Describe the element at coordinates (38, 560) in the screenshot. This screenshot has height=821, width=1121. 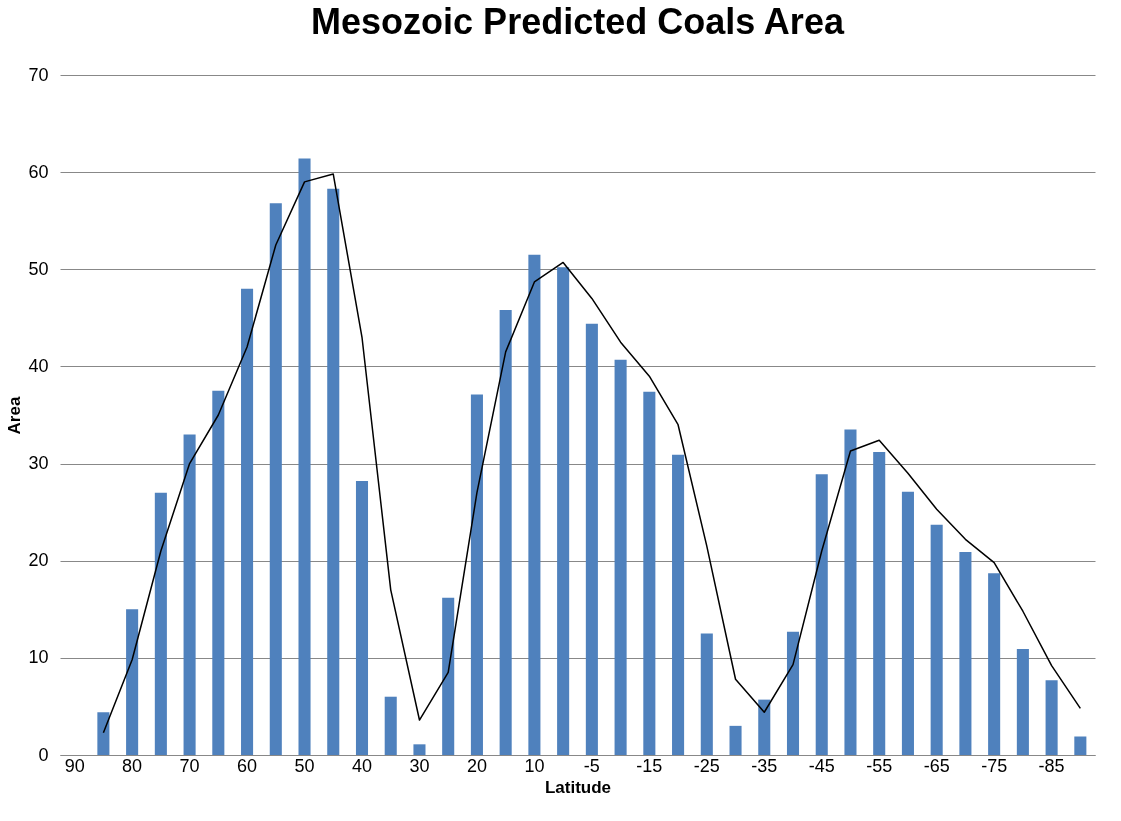
I see `y-tick-label: 20` at that location.